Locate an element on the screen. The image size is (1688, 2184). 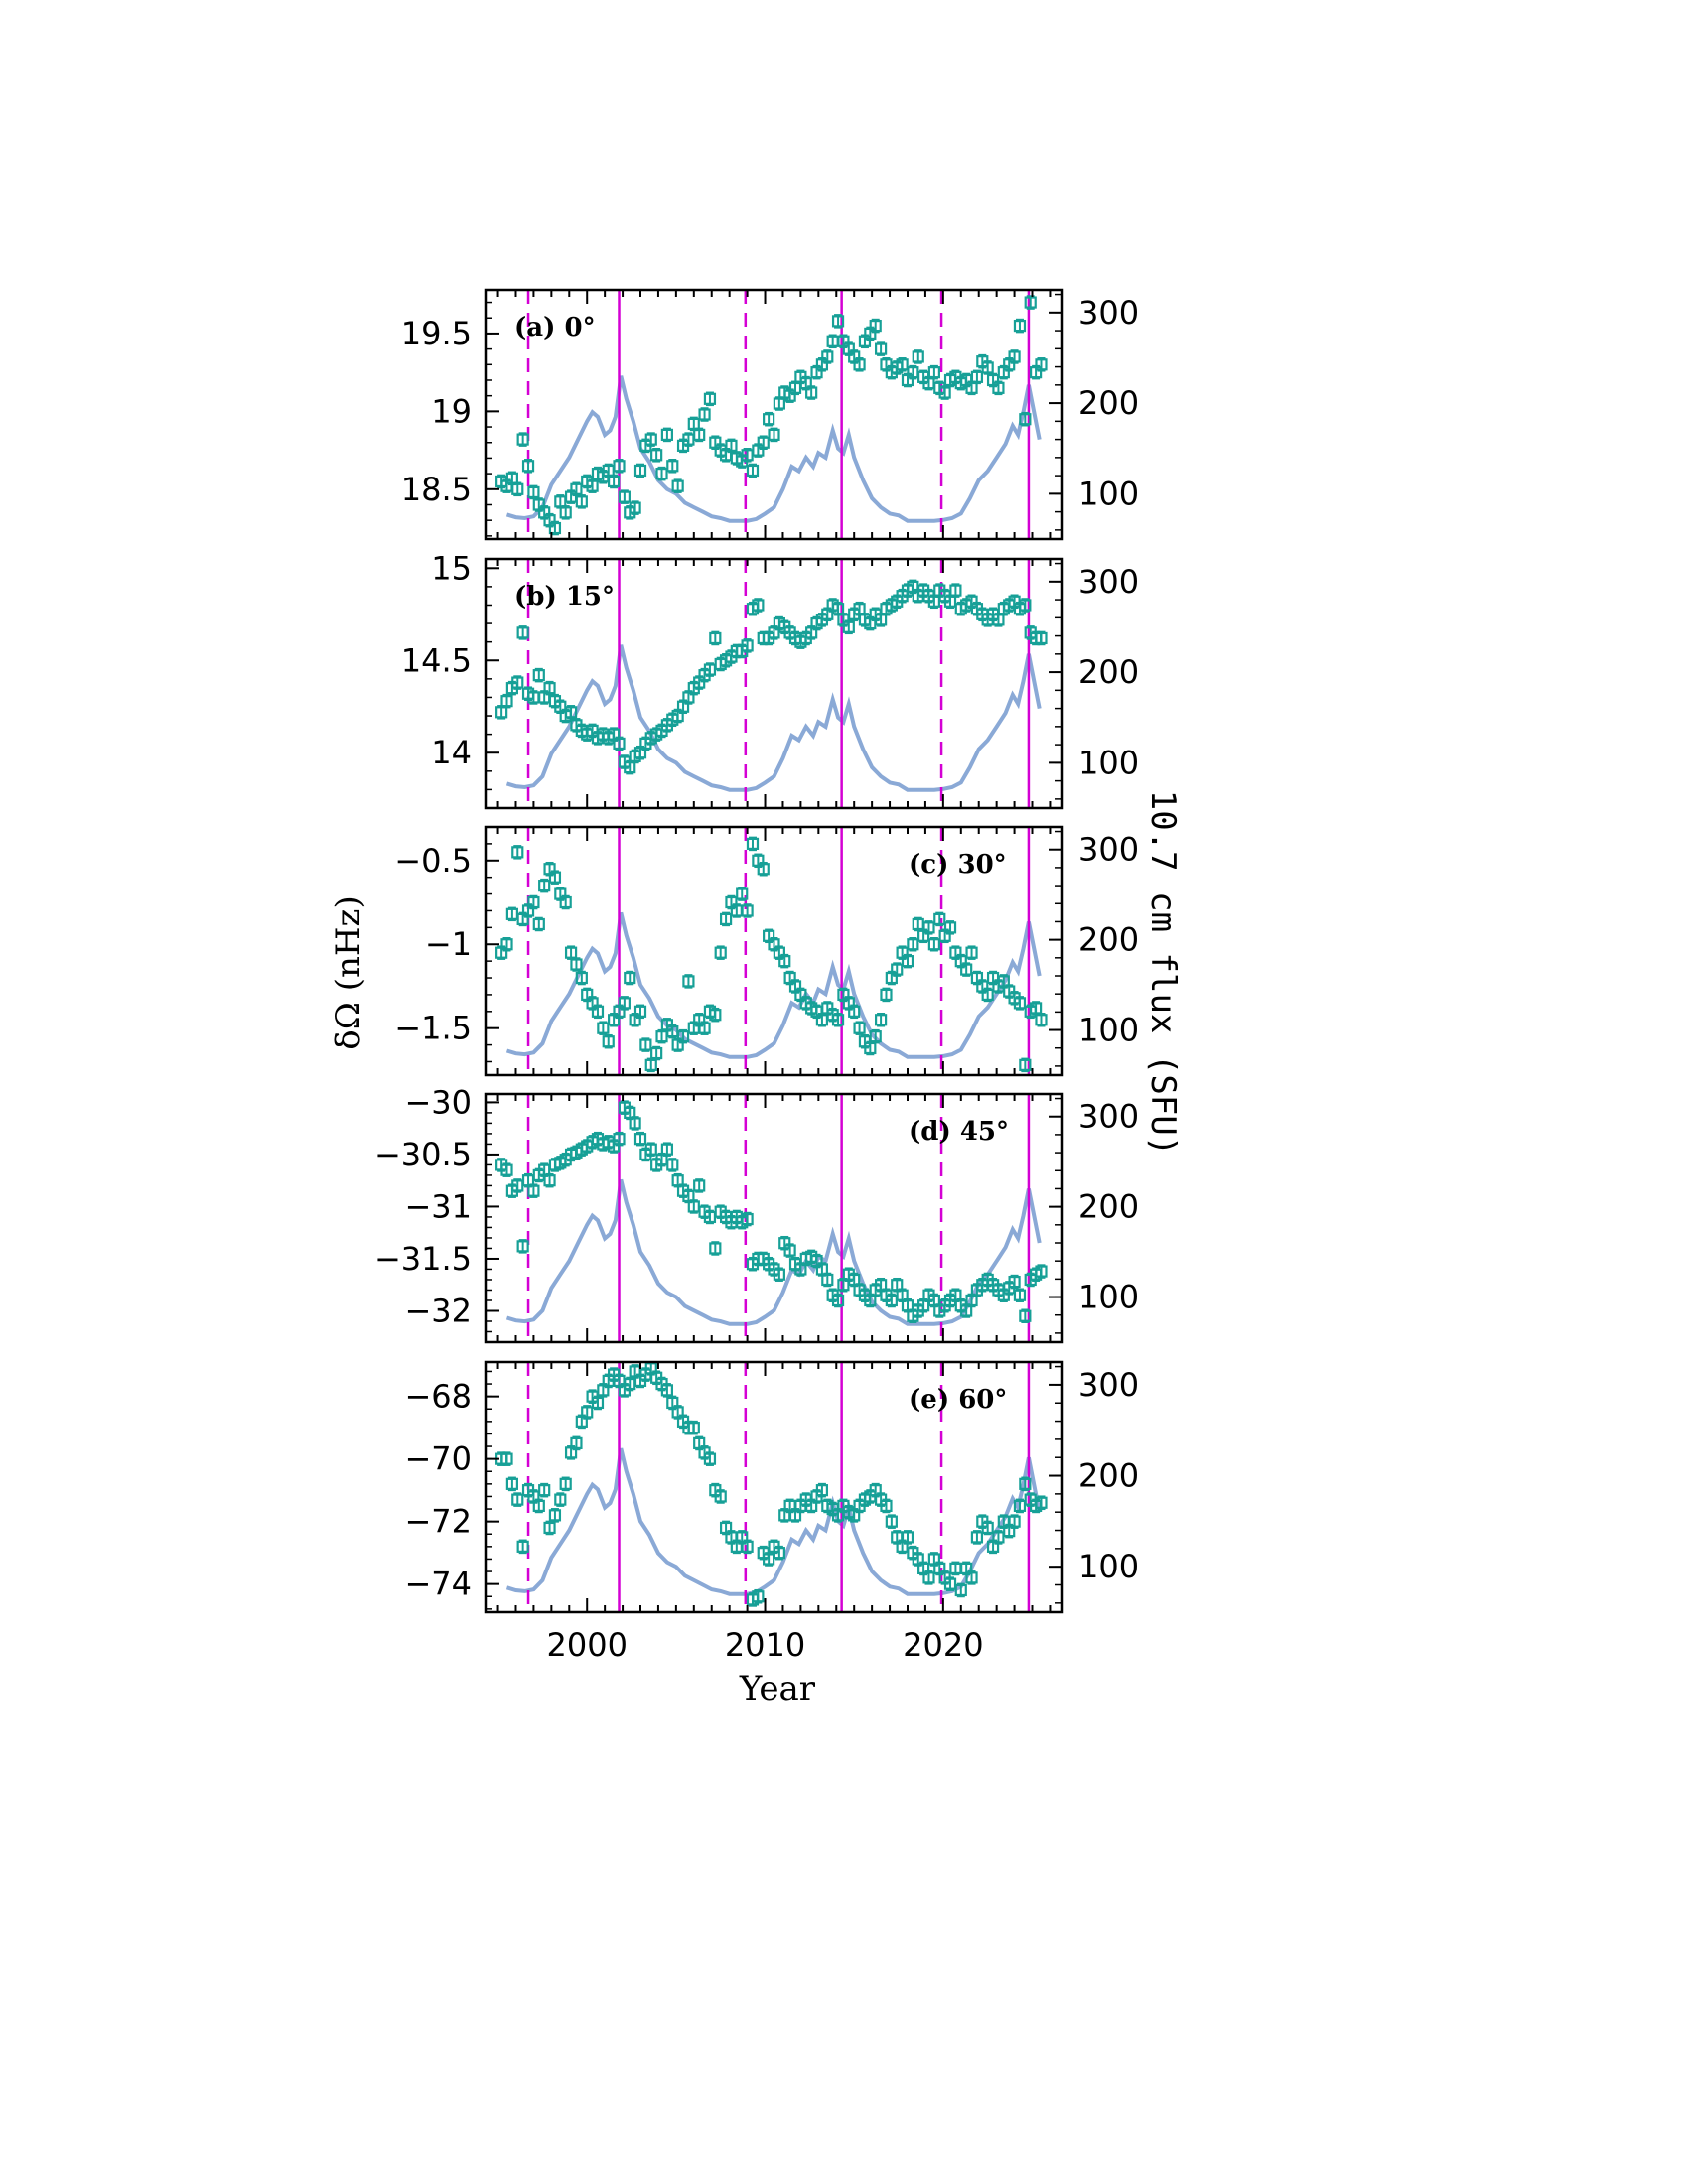
panel-2: −1.5 −1 −0.5 100 200 300 (c) 30° is located at coordinates (766, 951).